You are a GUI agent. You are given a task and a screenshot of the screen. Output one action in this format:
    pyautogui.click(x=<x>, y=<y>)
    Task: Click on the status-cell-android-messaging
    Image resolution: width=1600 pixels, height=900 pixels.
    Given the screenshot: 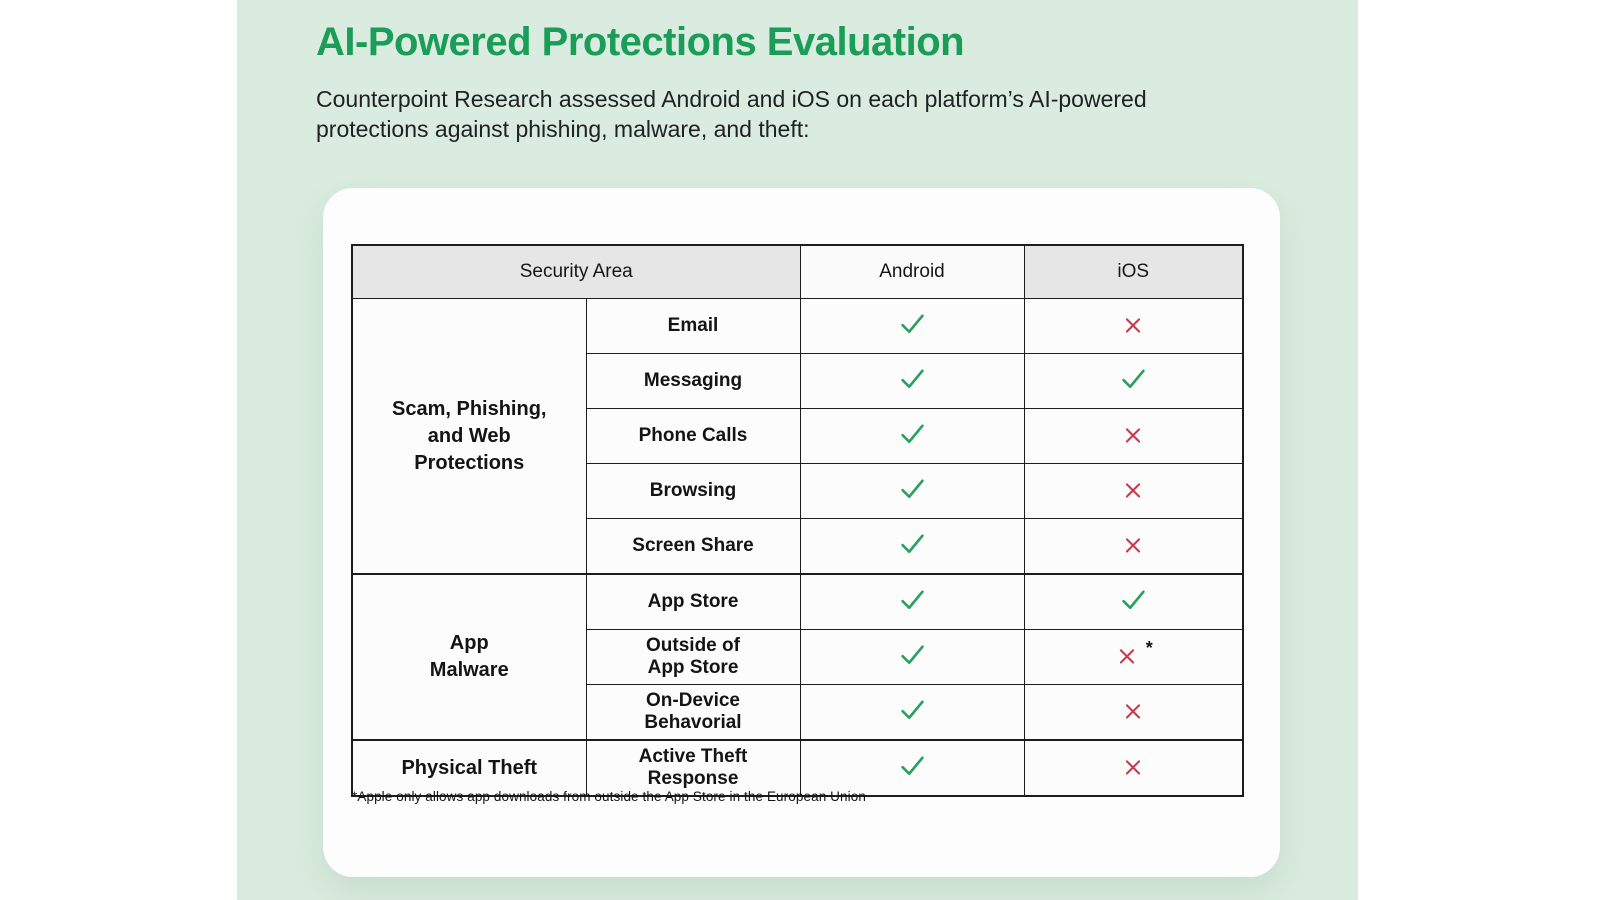 What is the action you would take?
    pyautogui.click(x=912, y=381)
    